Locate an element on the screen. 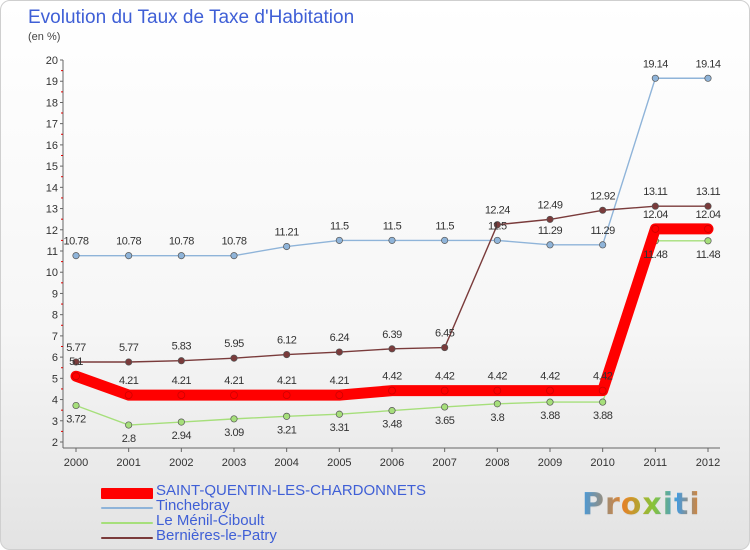 The height and width of the screenshot is (550, 750). y-tick-label: 18 is located at coordinates (52, 103).